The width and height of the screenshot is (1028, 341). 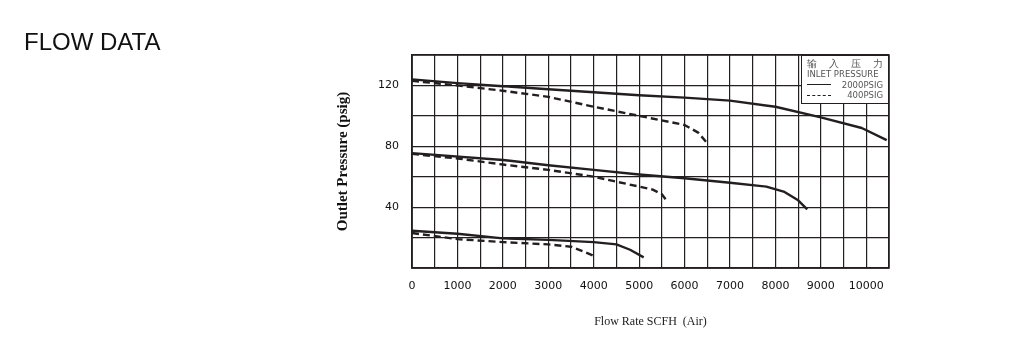 What do you see at coordinates (593, 286) in the screenshot?
I see `x-tick-label: 4000` at bounding box center [593, 286].